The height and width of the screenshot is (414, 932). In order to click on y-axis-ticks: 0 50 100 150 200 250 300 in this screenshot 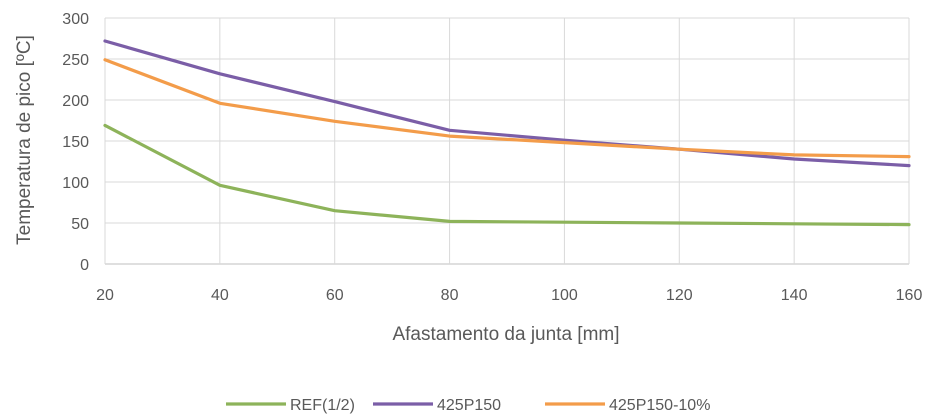, I will do `click(75, 142)`.